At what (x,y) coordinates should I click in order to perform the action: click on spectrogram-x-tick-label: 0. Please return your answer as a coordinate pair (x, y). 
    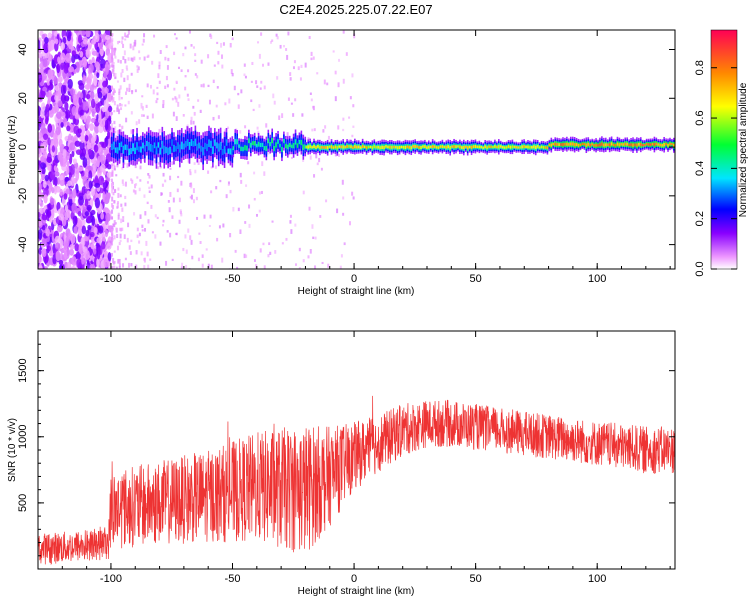
    Looking at the image, I should click on (354, 279).